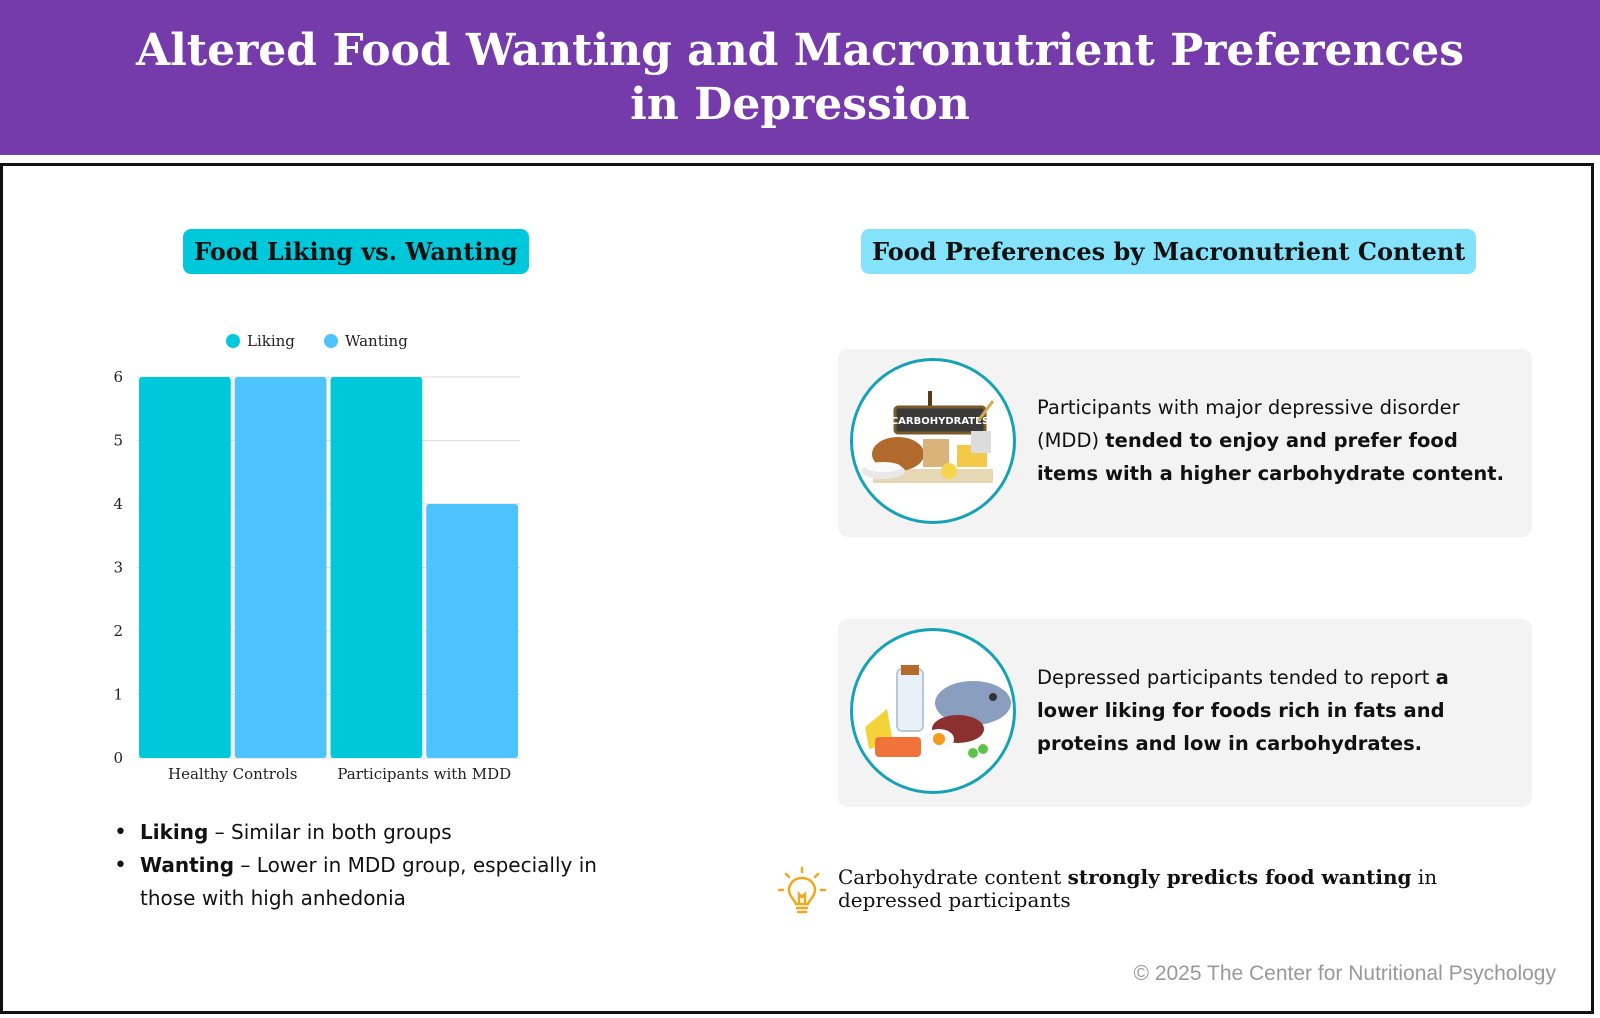  Describe the element at coordinates (174, 832) in the screenshot. I see `bullet-term: Liking` at that location.